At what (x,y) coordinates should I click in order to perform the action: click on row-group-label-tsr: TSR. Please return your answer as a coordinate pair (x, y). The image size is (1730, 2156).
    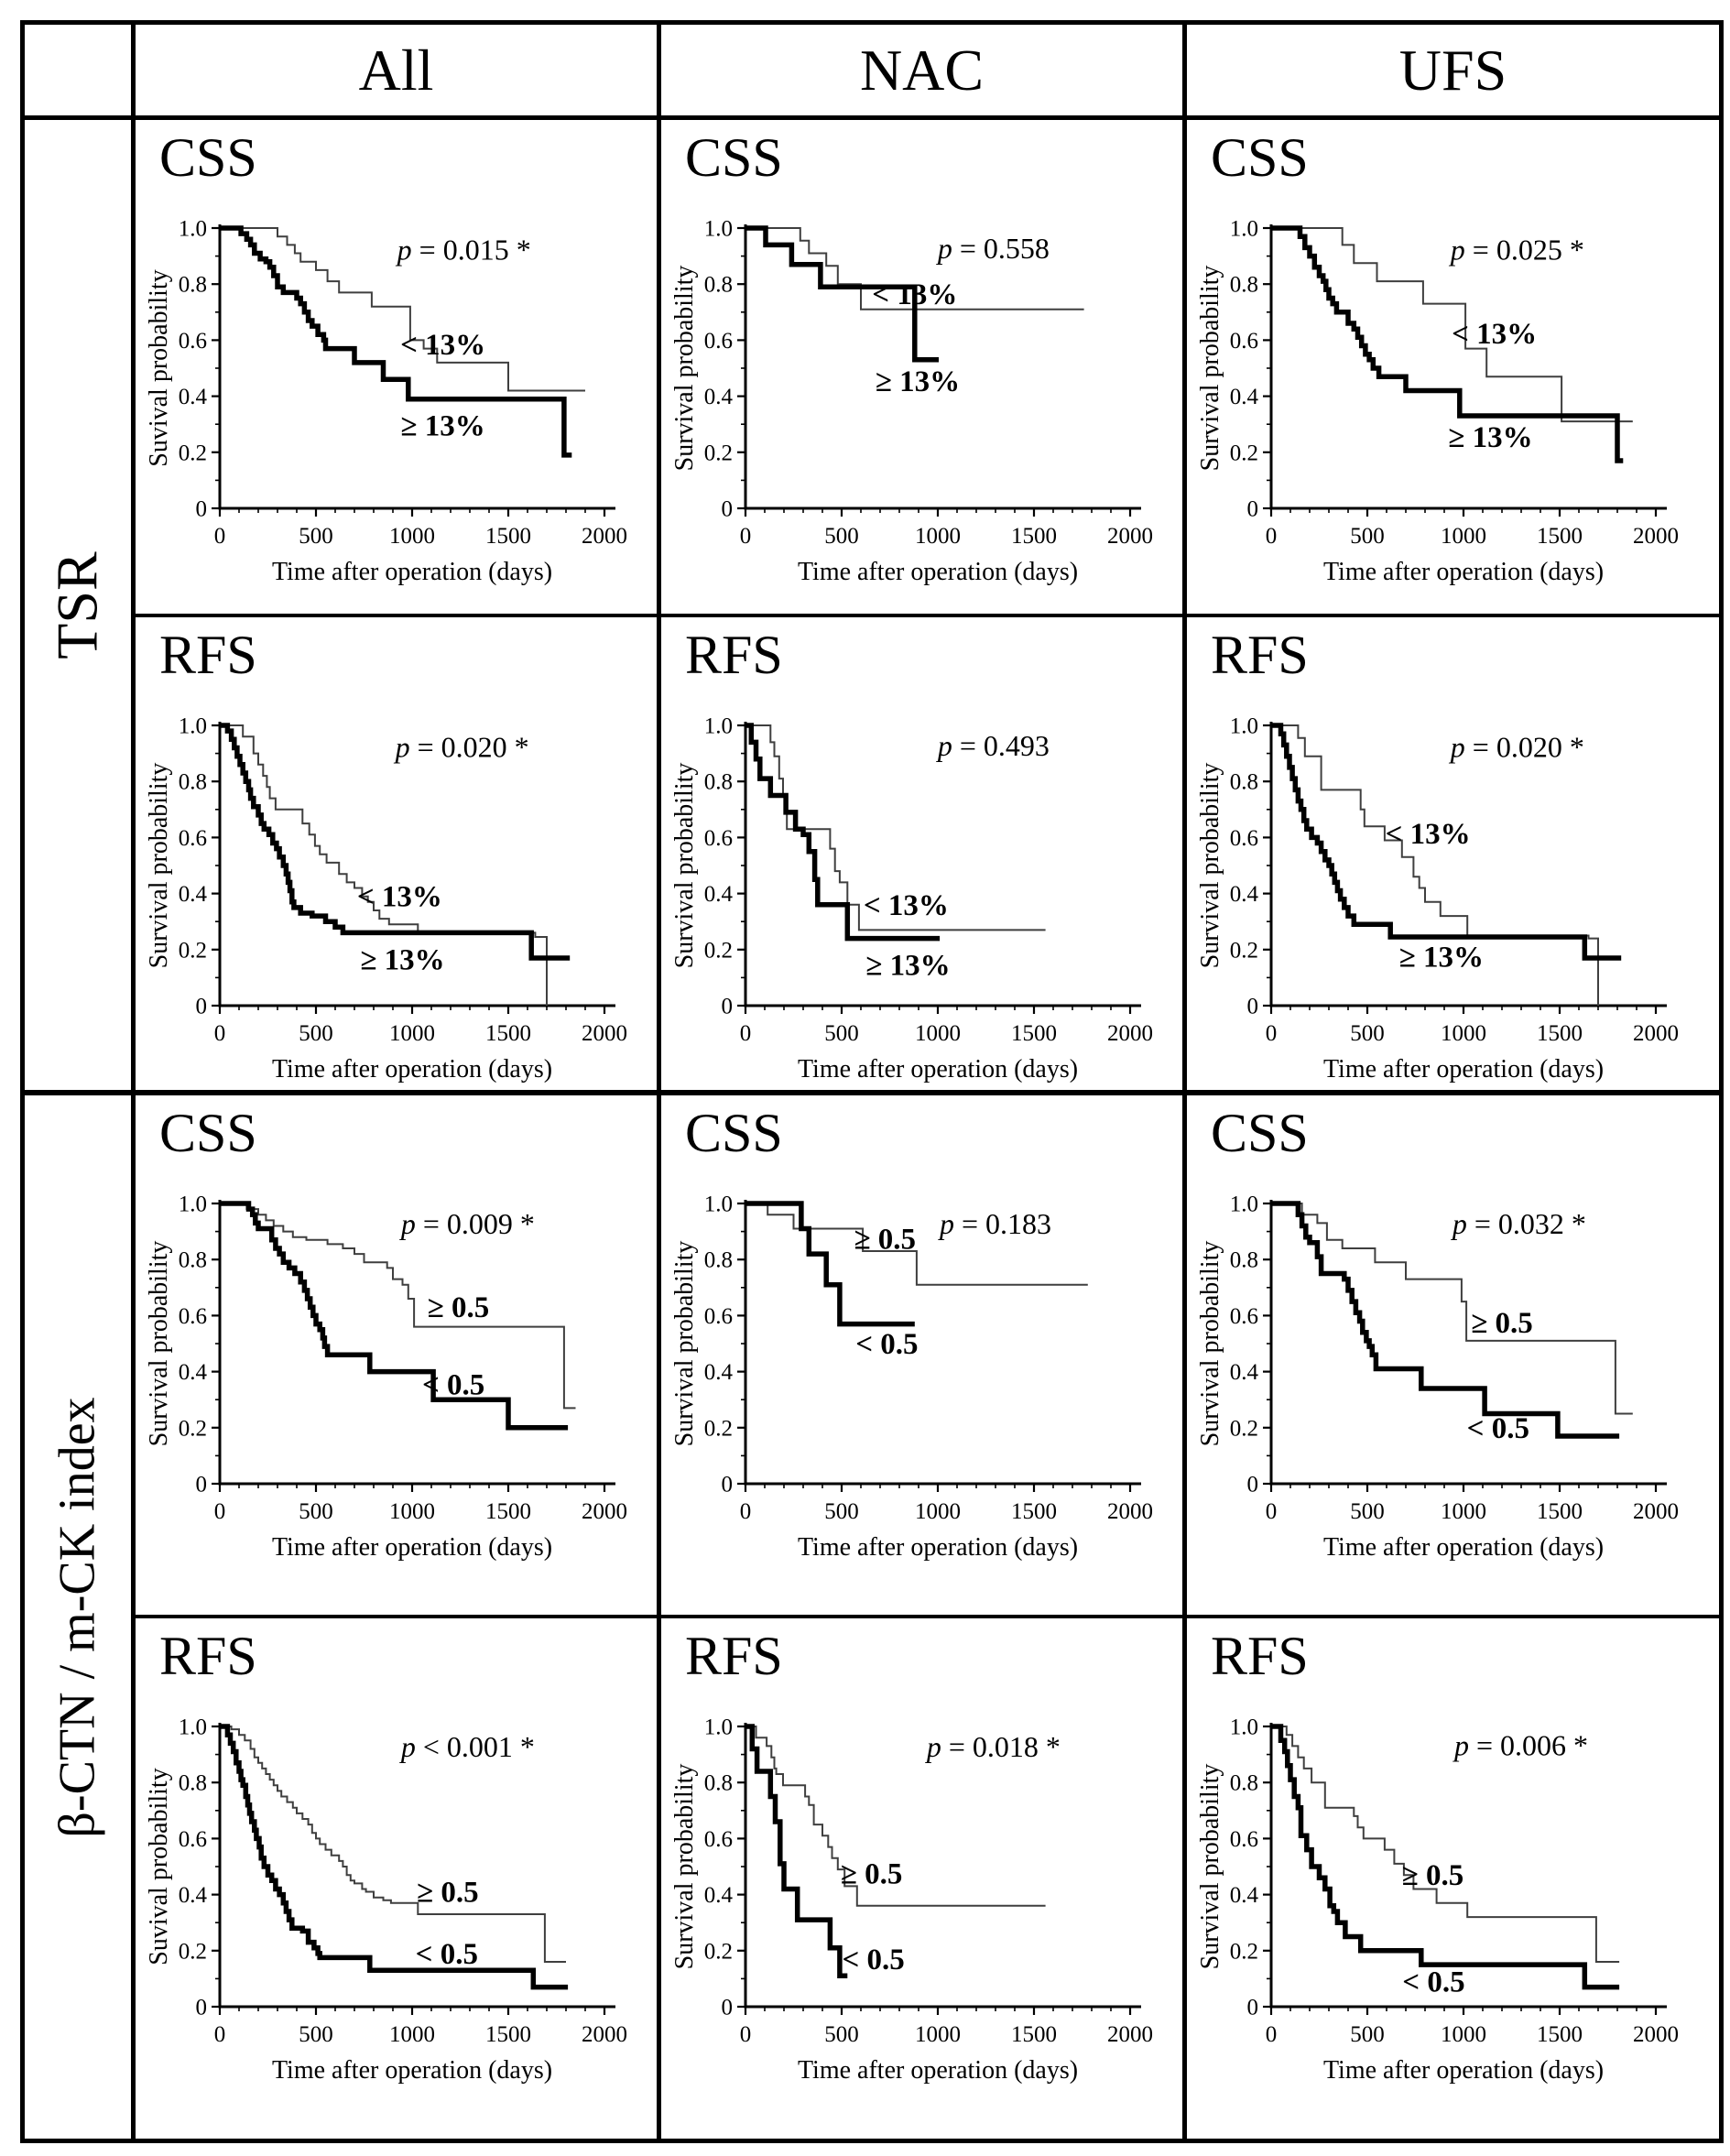
    Looking at the image, I should click on (80, 607).